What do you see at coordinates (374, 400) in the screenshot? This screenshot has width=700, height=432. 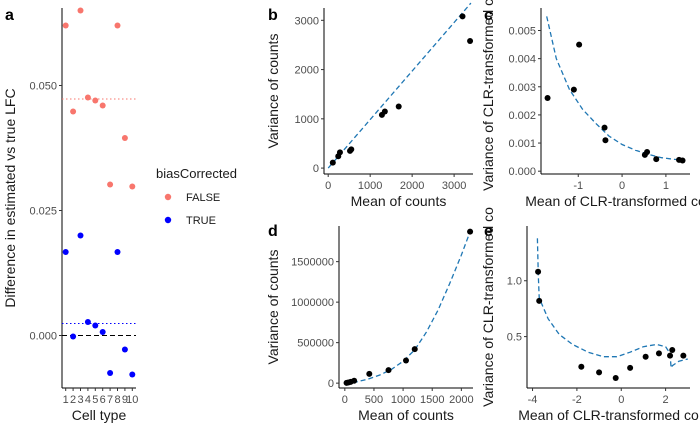 I see `x-tick-label: 500` at bounding box center [374, 400].